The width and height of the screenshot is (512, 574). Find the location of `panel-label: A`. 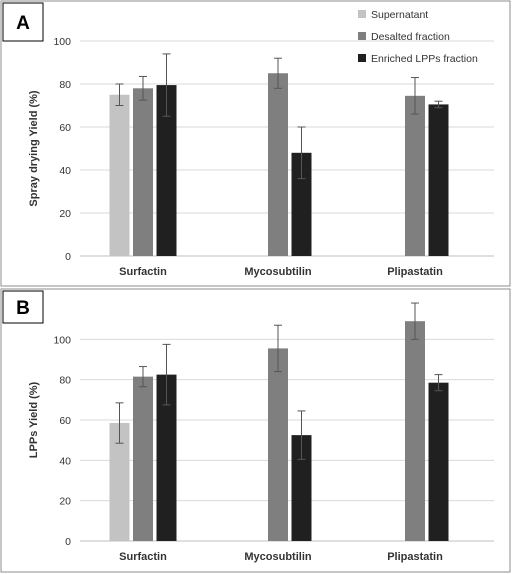

panel-label: A is located at coordinates (23, 23).